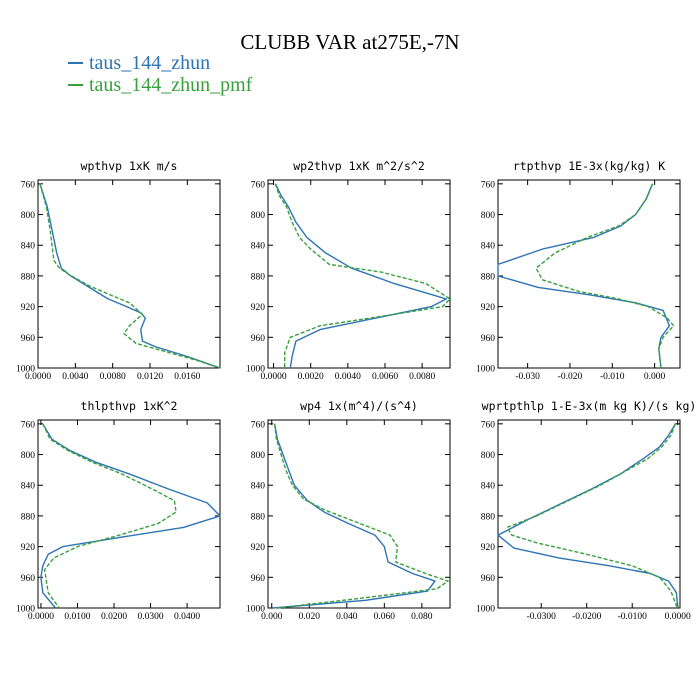 This screenshot has width=700, height=700. What do you see at coordinates (589, 406) in the screenshot?
I see `panel-title: wprtpthlp 1-E-3x(m kg K)/(s kg)` at bounding box center [589, 406].